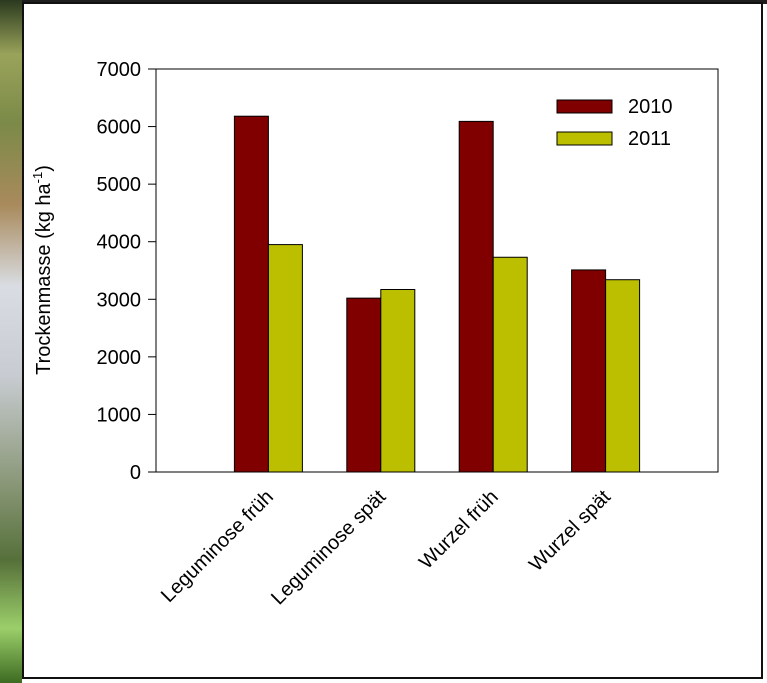 This screenshot has height=683, width=767. What do you see at coordinates (119, 415) in the screenshot?
I see `y-tick-label: 1000` at bounding box center [119, 415].